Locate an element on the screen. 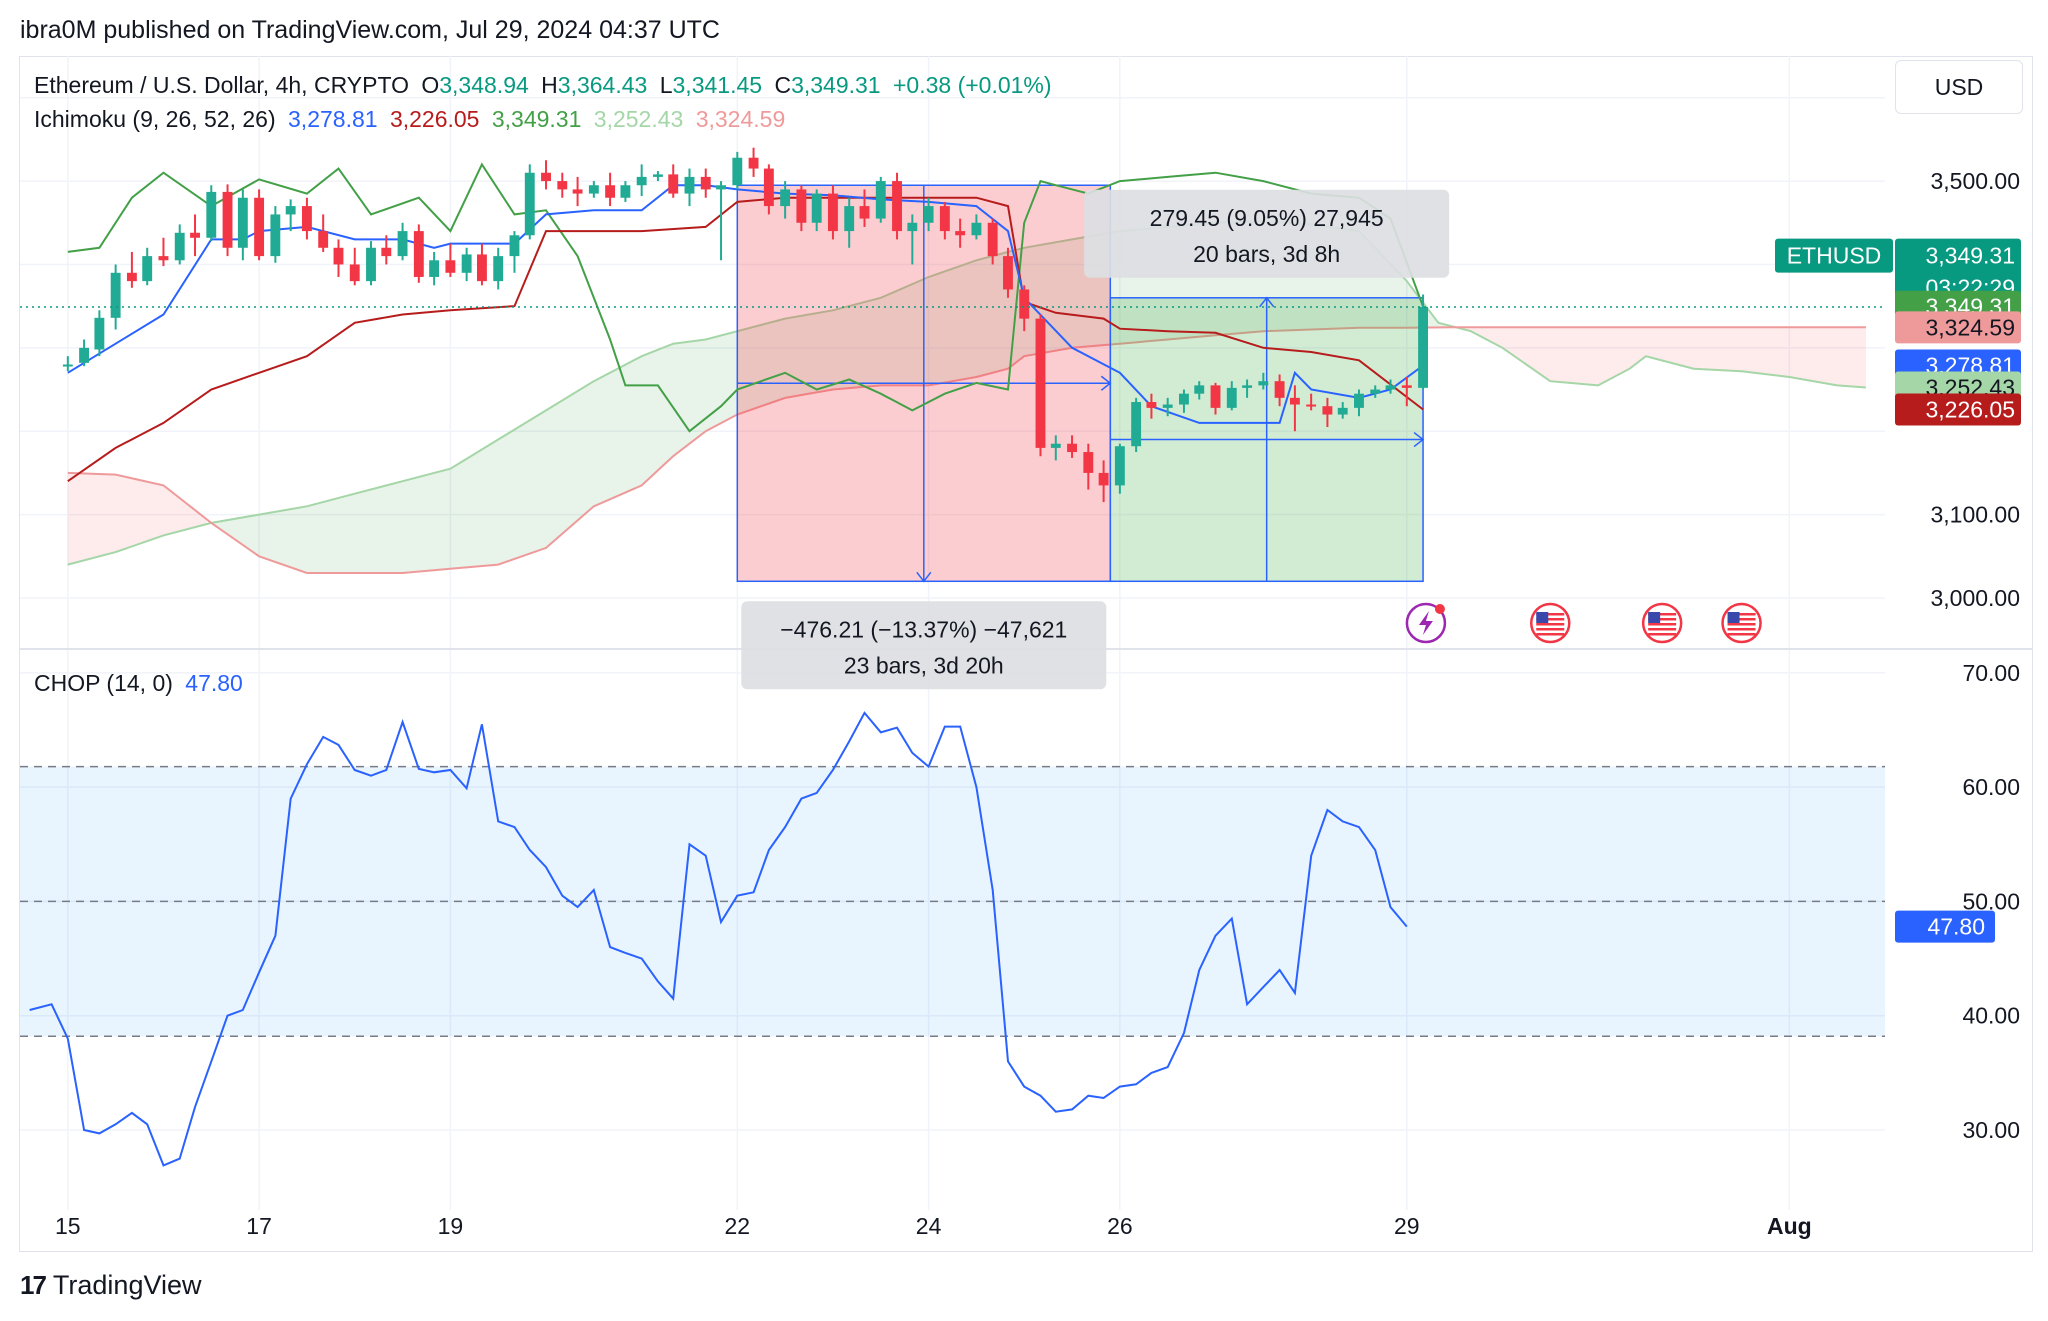  x-axis-label: Aug is located at coordinates (1789, 1226).